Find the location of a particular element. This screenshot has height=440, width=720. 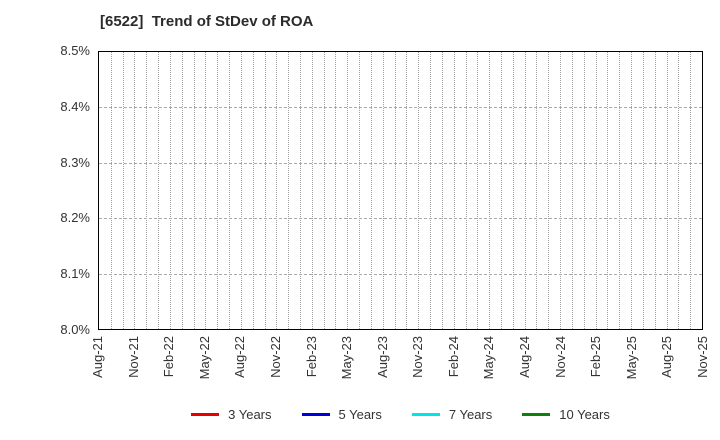

x-tick-label: Nov-24 is located at coordinates (560, 357).